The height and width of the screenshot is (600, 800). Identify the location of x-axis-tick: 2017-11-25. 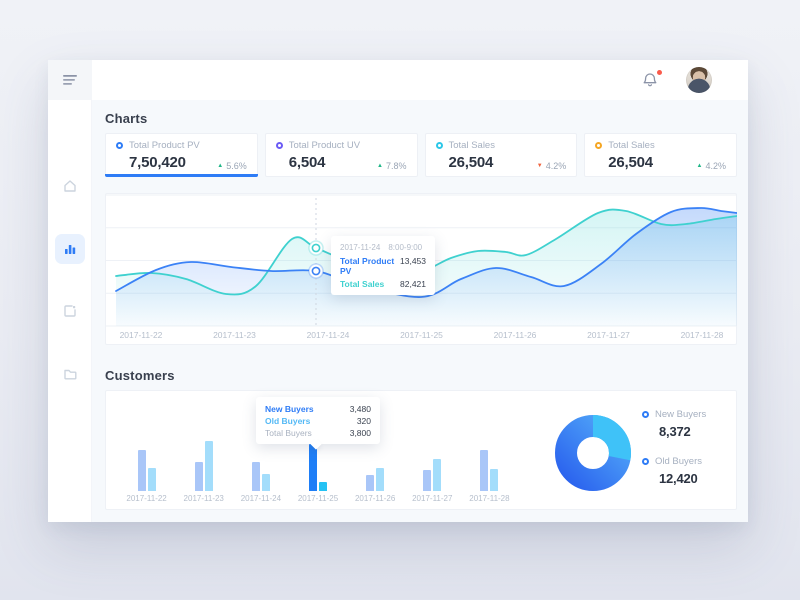
(421, 335).